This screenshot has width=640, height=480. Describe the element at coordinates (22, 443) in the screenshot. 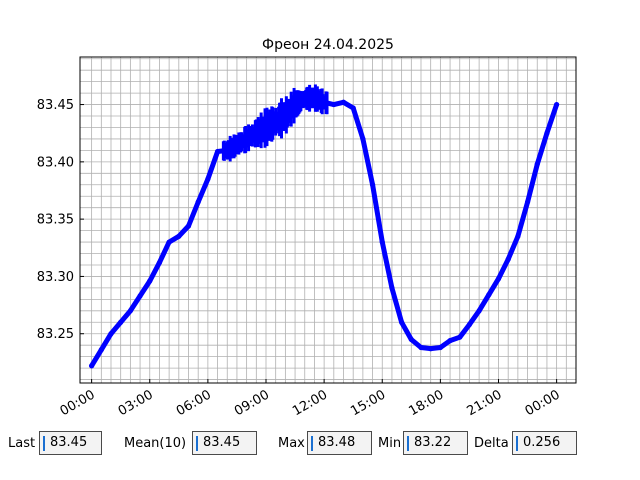

I see `last-label: Last` at that location.